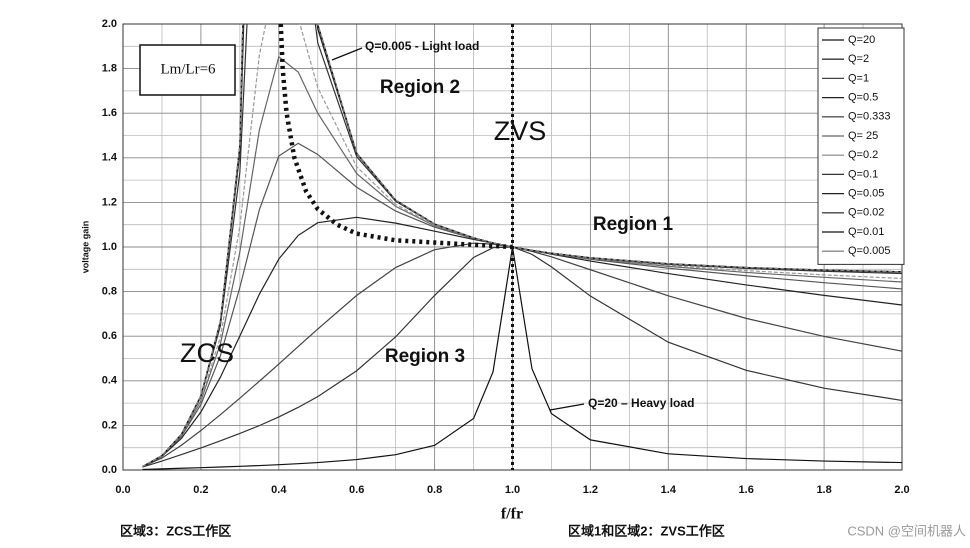  Describe the element at coordinates (175, 530) in the screenshot. I see `footer-left: 区域3：ZCS工作区` at that location.